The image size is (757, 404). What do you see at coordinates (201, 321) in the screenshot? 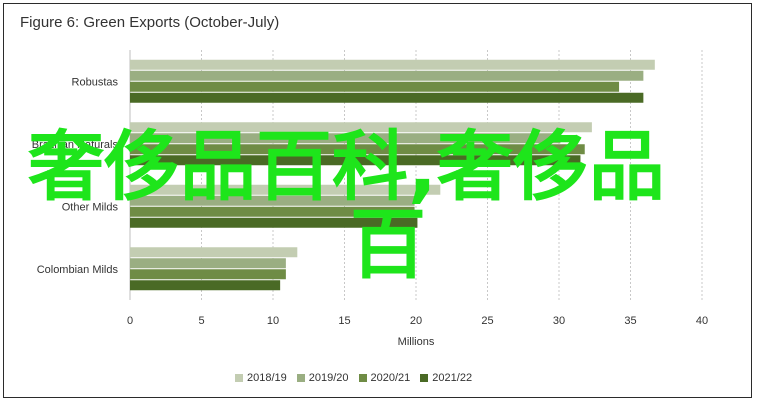
I see `x-tick-label: 5` at bounding box center [201, 321].